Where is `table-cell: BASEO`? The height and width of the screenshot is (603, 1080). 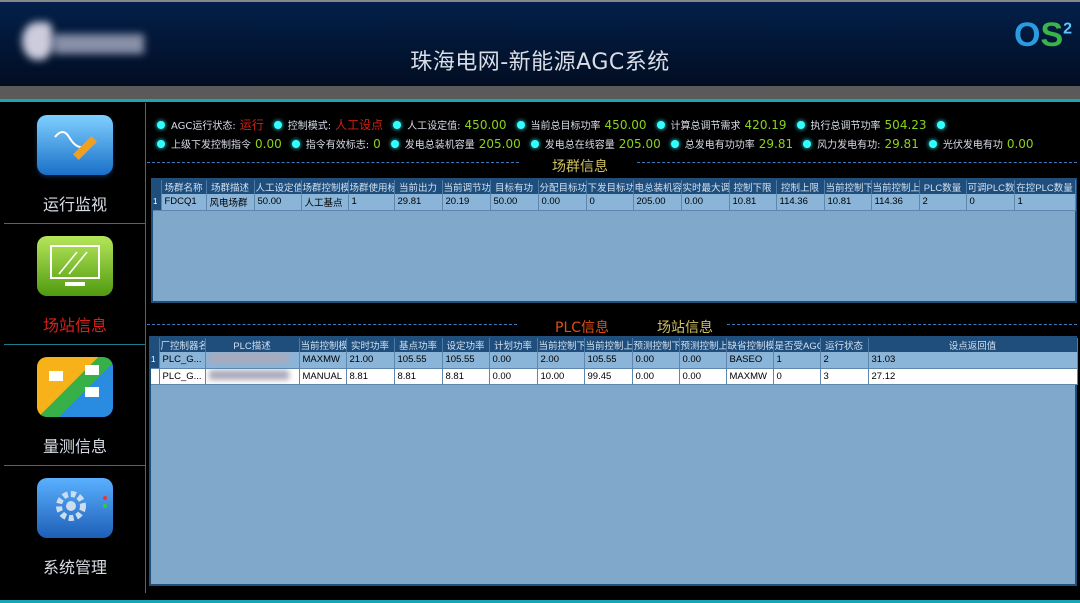 table-cell: BASEO is located at coordinates (750, 360).